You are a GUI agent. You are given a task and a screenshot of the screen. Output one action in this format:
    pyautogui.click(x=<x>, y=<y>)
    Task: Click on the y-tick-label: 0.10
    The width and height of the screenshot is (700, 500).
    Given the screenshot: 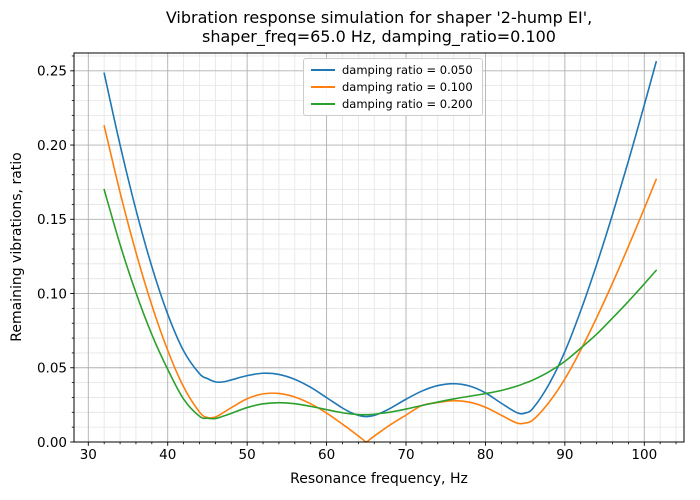 What is the action you would take?
    pyautogui.click(x=52, y=294)
    